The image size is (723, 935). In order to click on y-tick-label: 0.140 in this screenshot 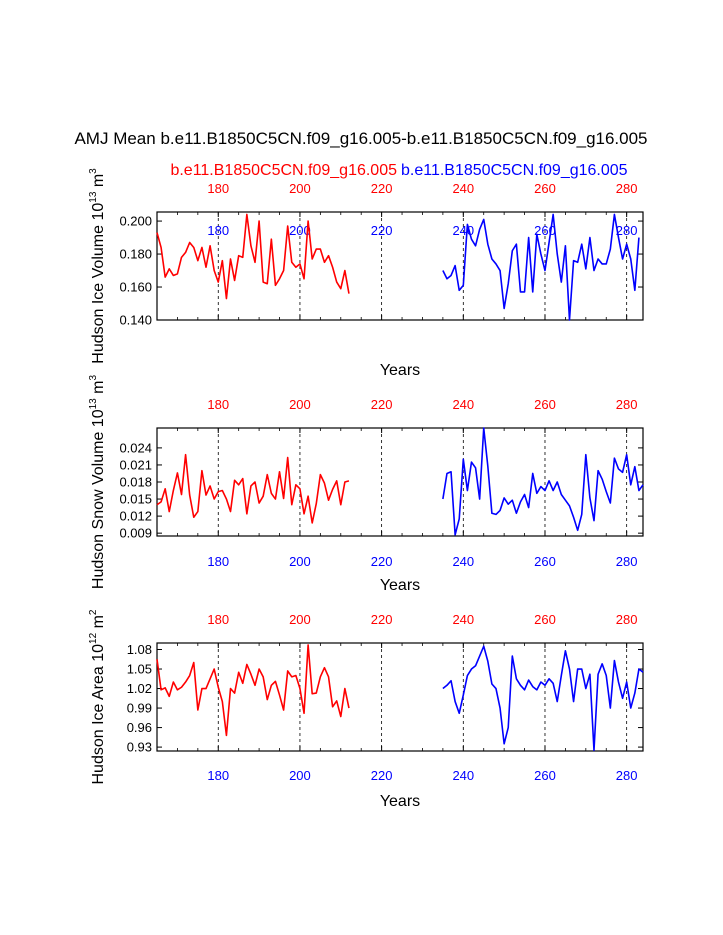, I will do `click(135, 320)`.